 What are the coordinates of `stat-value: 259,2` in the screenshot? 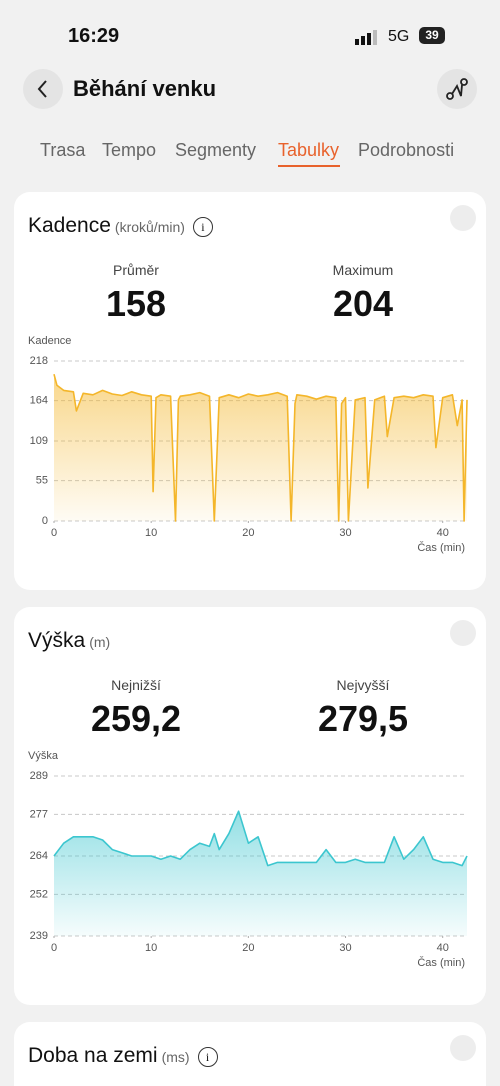 It's located at (136, 718).